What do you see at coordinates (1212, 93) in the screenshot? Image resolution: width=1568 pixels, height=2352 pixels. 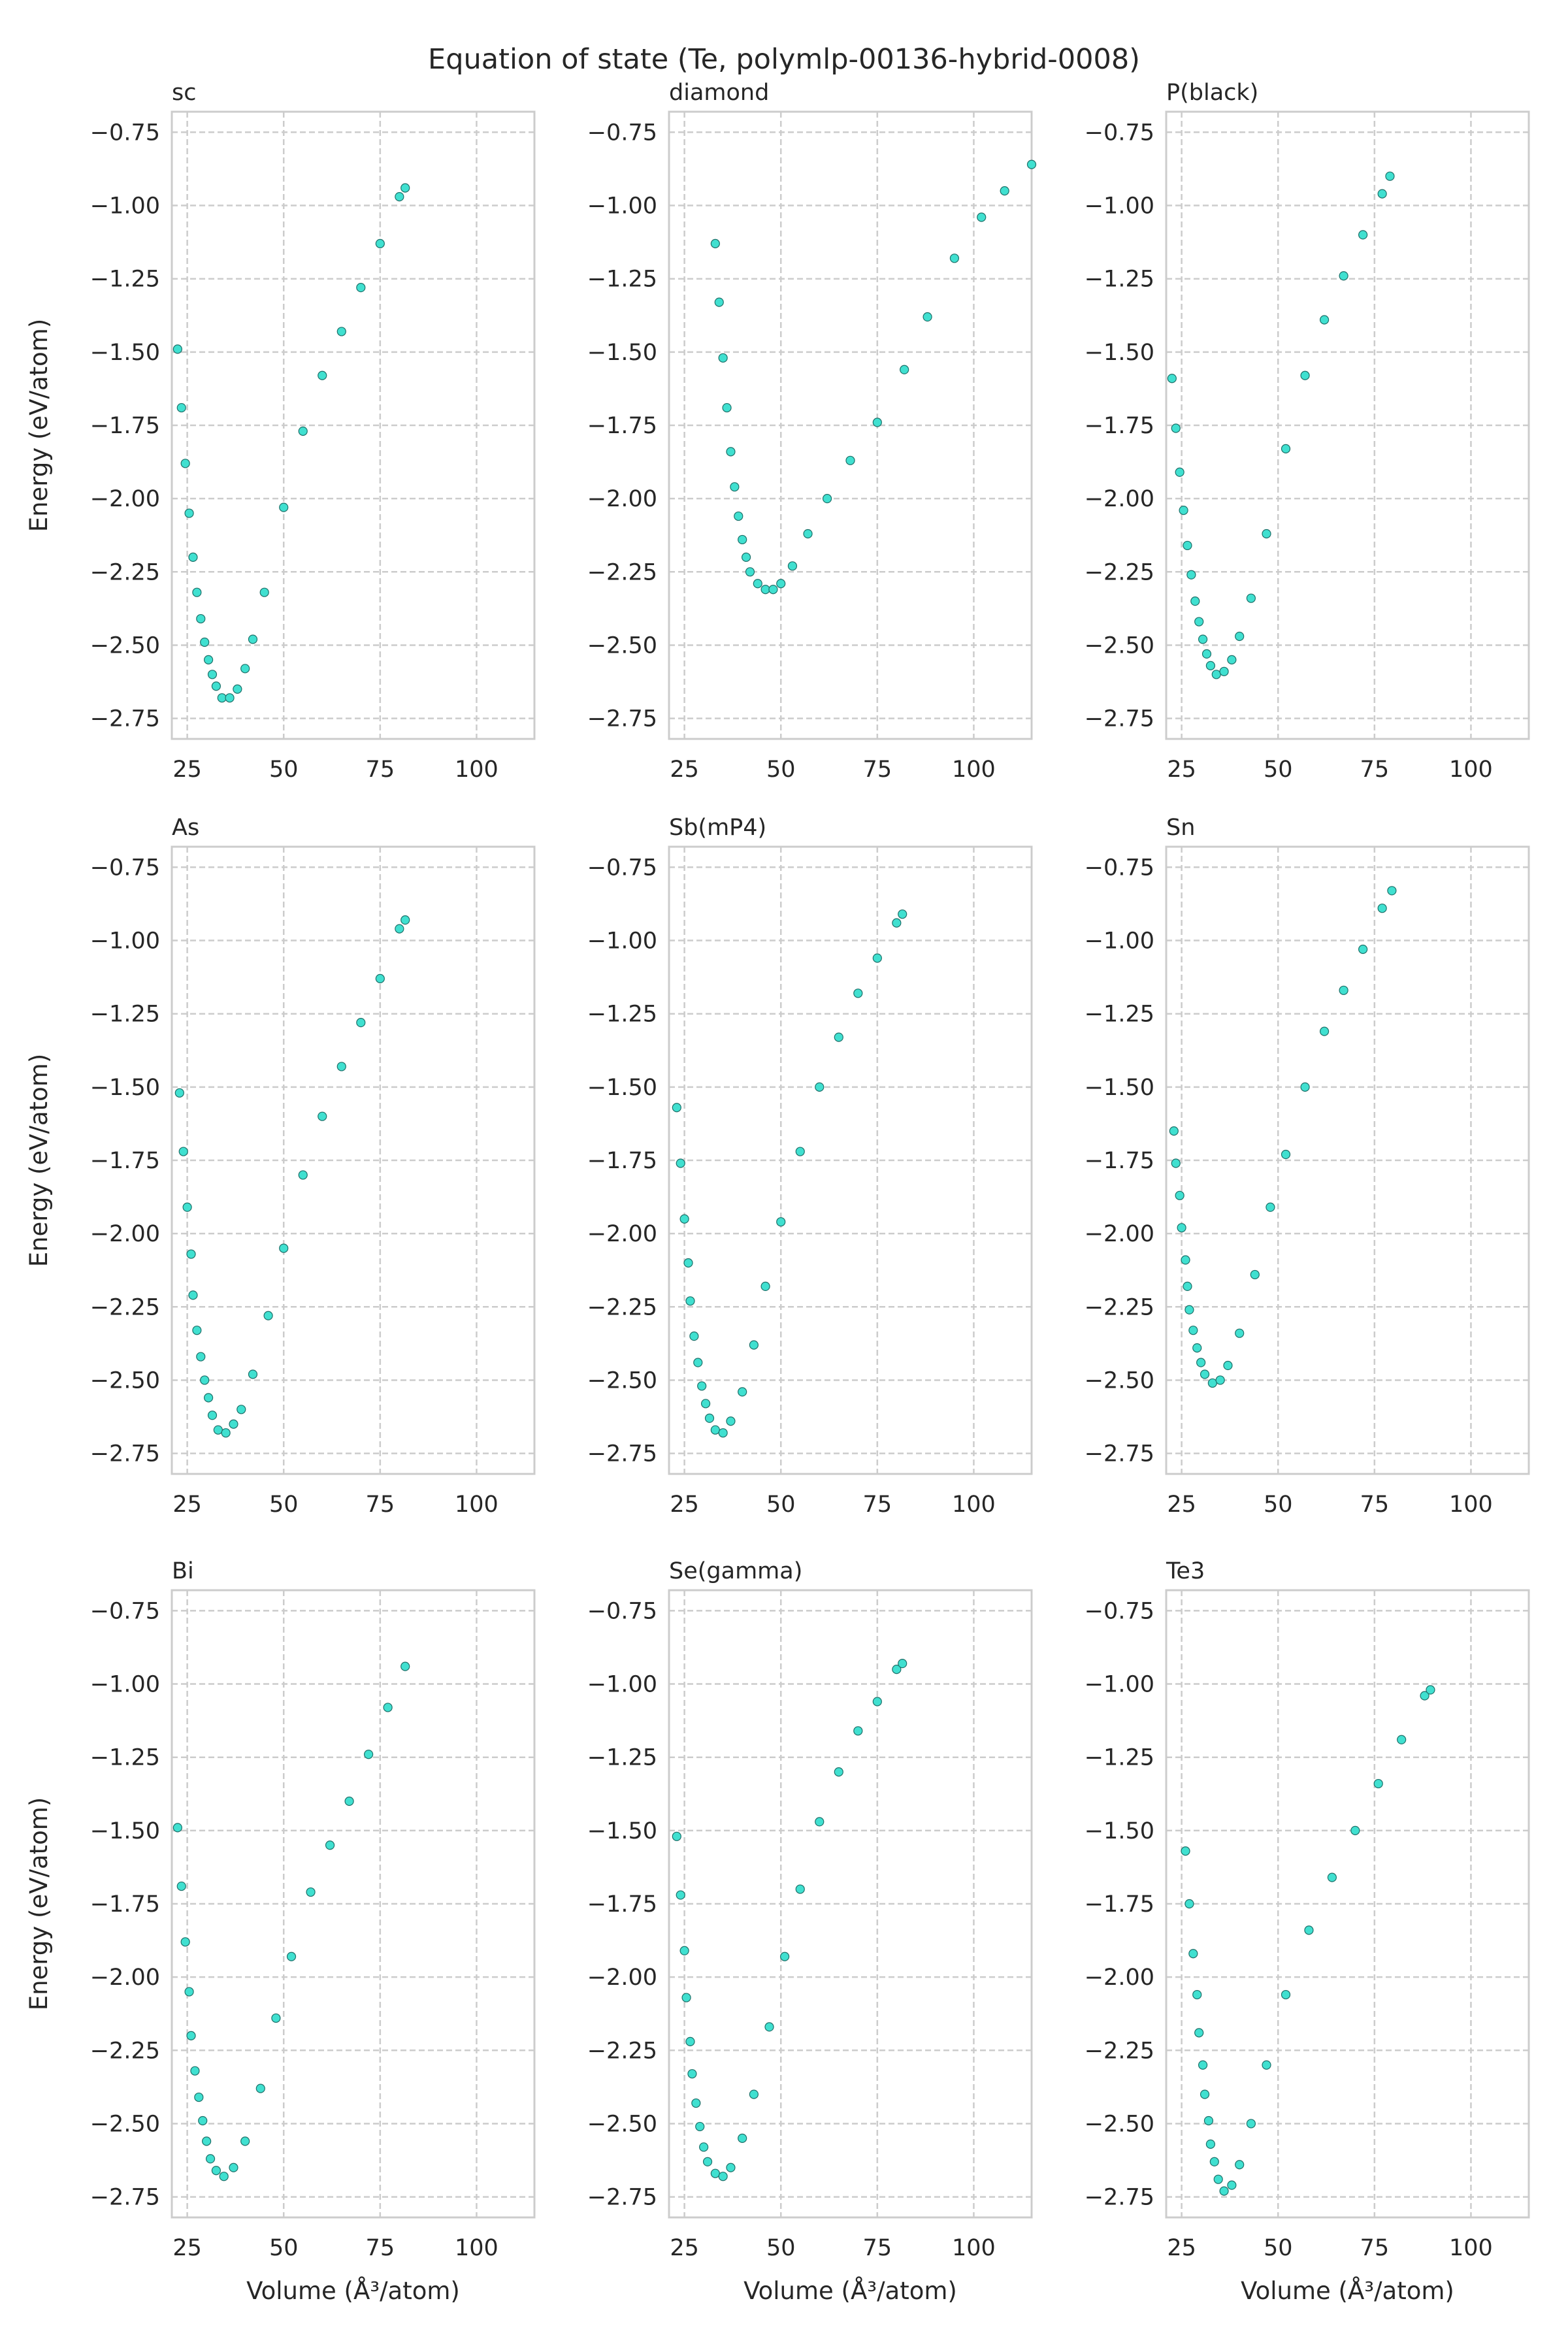 I see `panel-title: P(black)` at bounding box center [1212, 93].